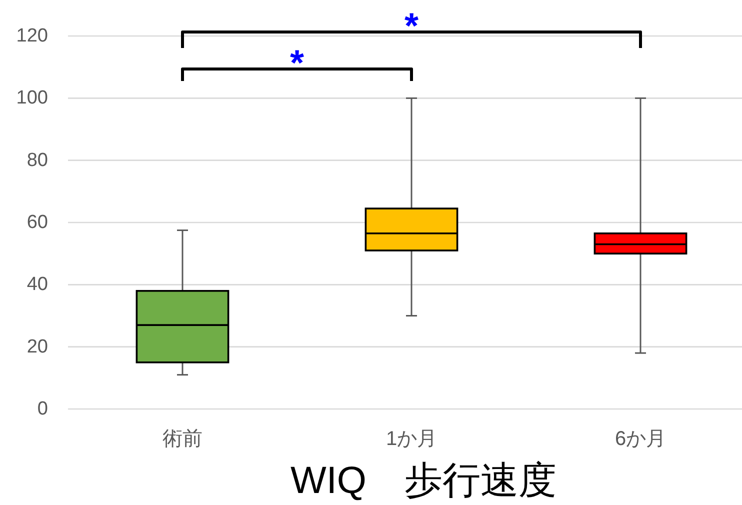 The width and height of the screenshot is (742, 505). I want to click on y-tick-label: 100, so click(32, 98).